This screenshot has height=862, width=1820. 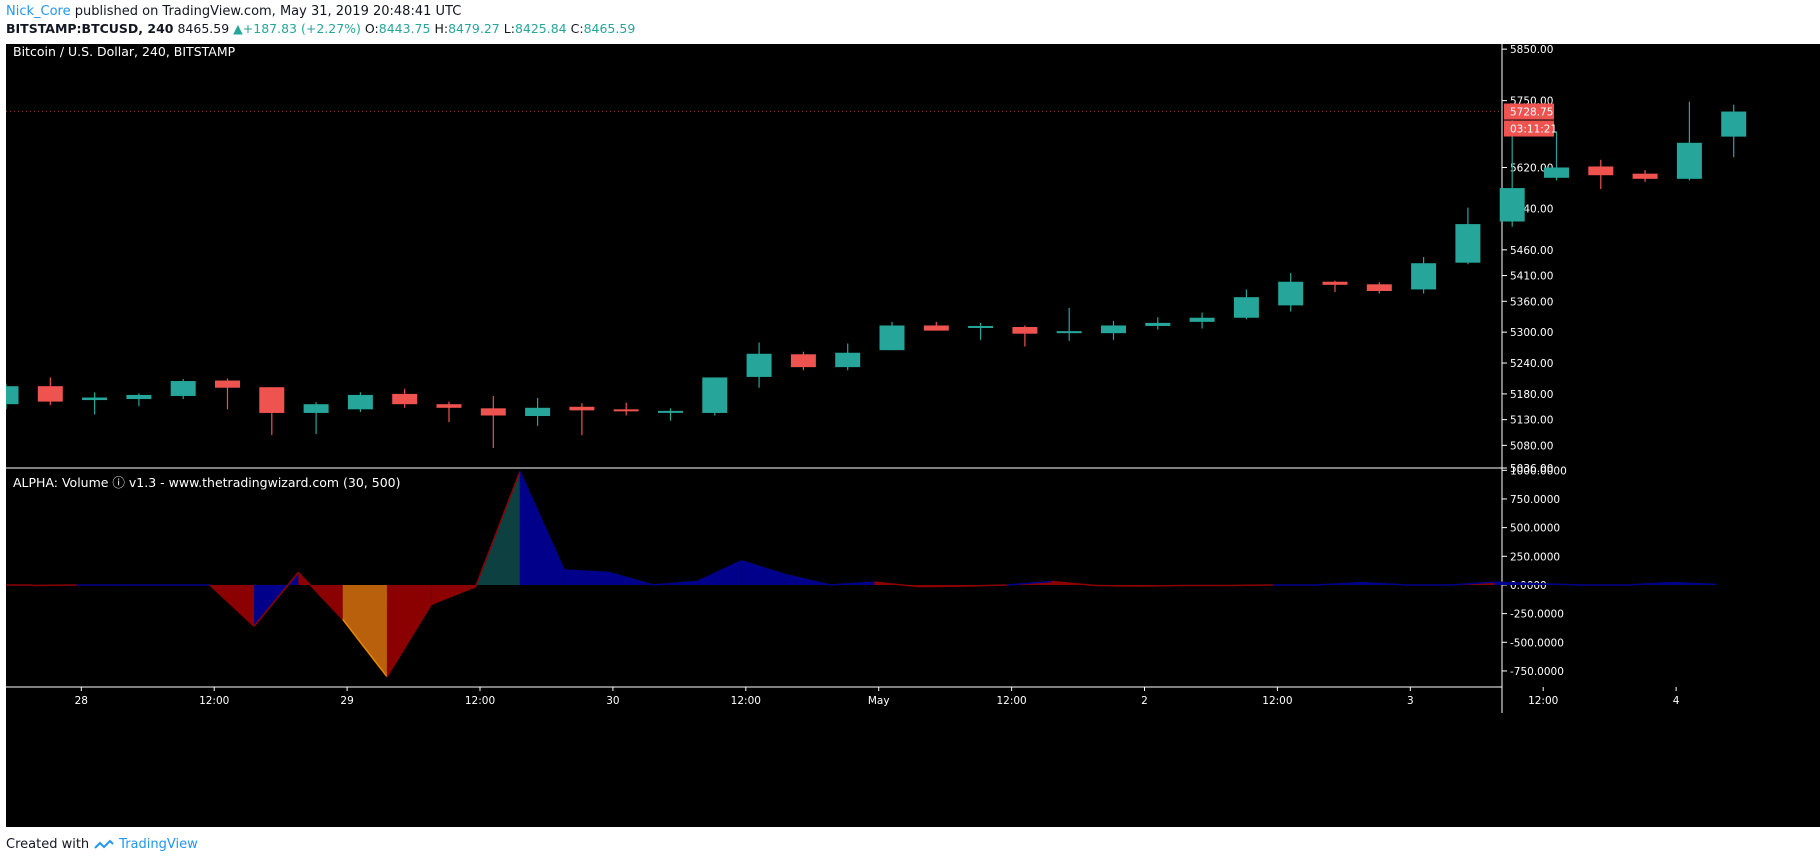 What do you see at coordinates (1531, 395) in the screenshot?
I see `price-tick-label: 5180.00` at bounding box center [1531, 395].